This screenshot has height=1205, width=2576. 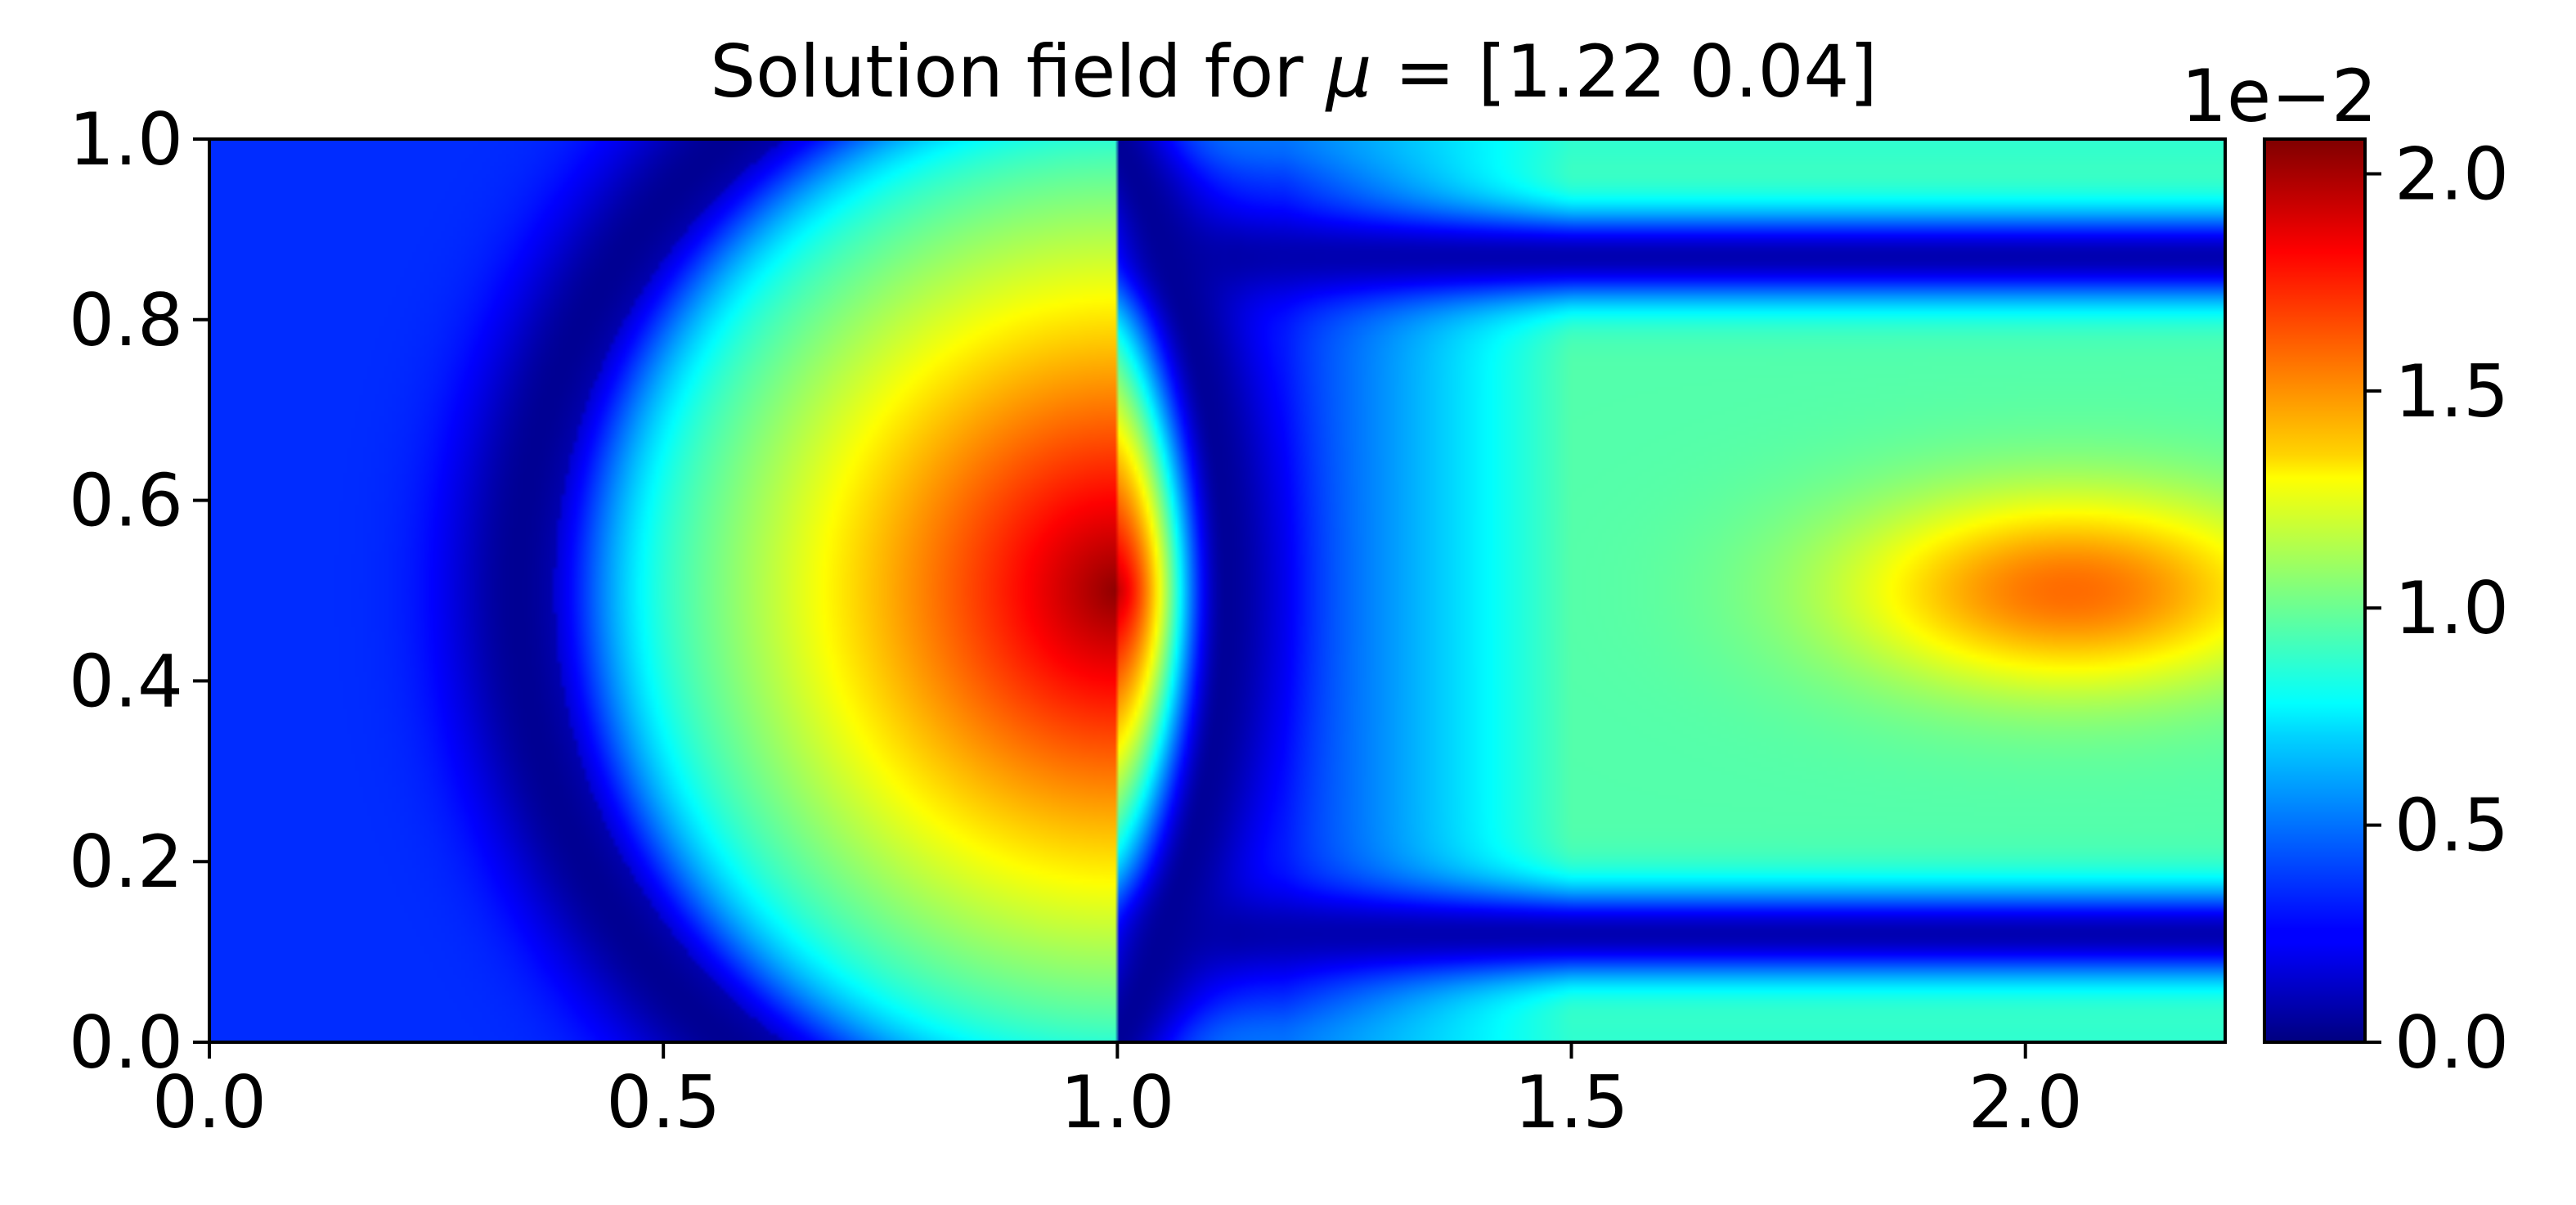 I want to click on title-math-symbol: μ, so click(x=1348, y=71).